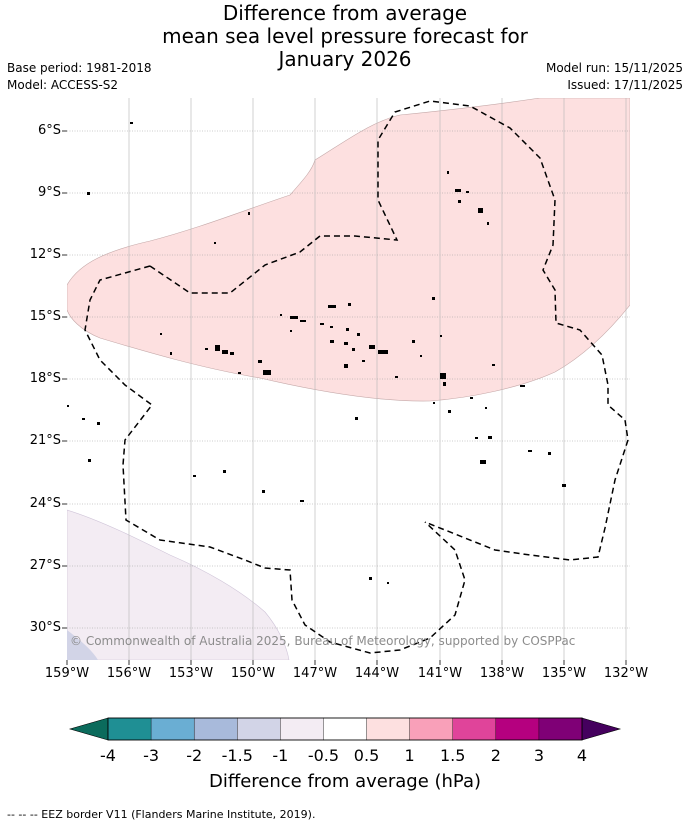  Describe the element at coordinates (253, 673) in the screenshot. I see `lon-label-150w: 150°W` at that location.